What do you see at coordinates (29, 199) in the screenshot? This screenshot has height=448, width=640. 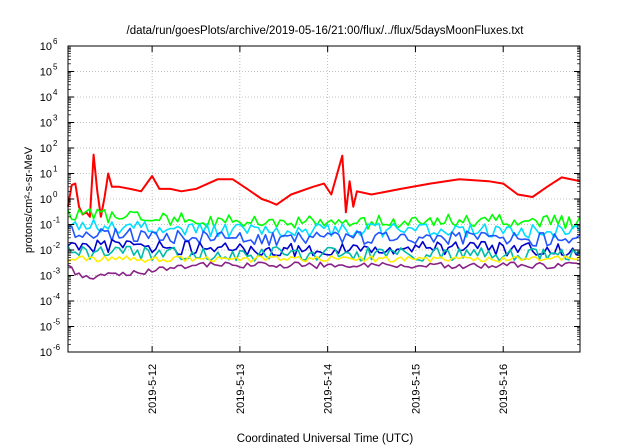 I see `y-axis-label: protons/cm²-s-sr-MeV` at bounding box center [29, 199].